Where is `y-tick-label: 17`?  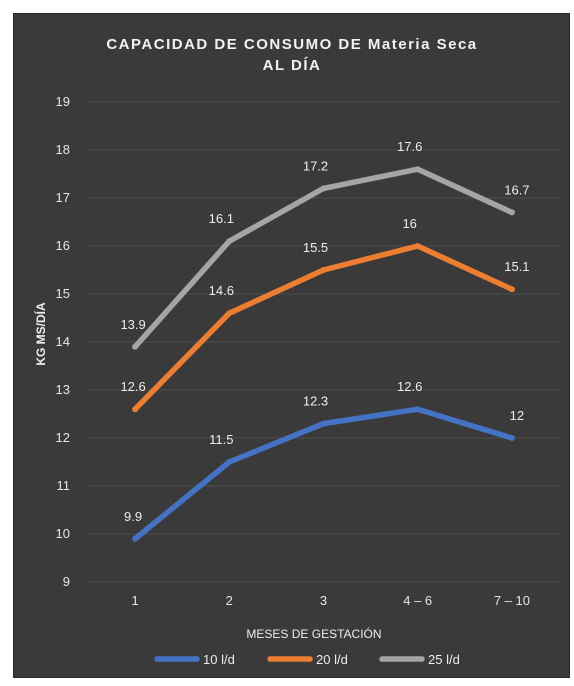
y-tick-label: 17 is located at coordinates (63, 197).